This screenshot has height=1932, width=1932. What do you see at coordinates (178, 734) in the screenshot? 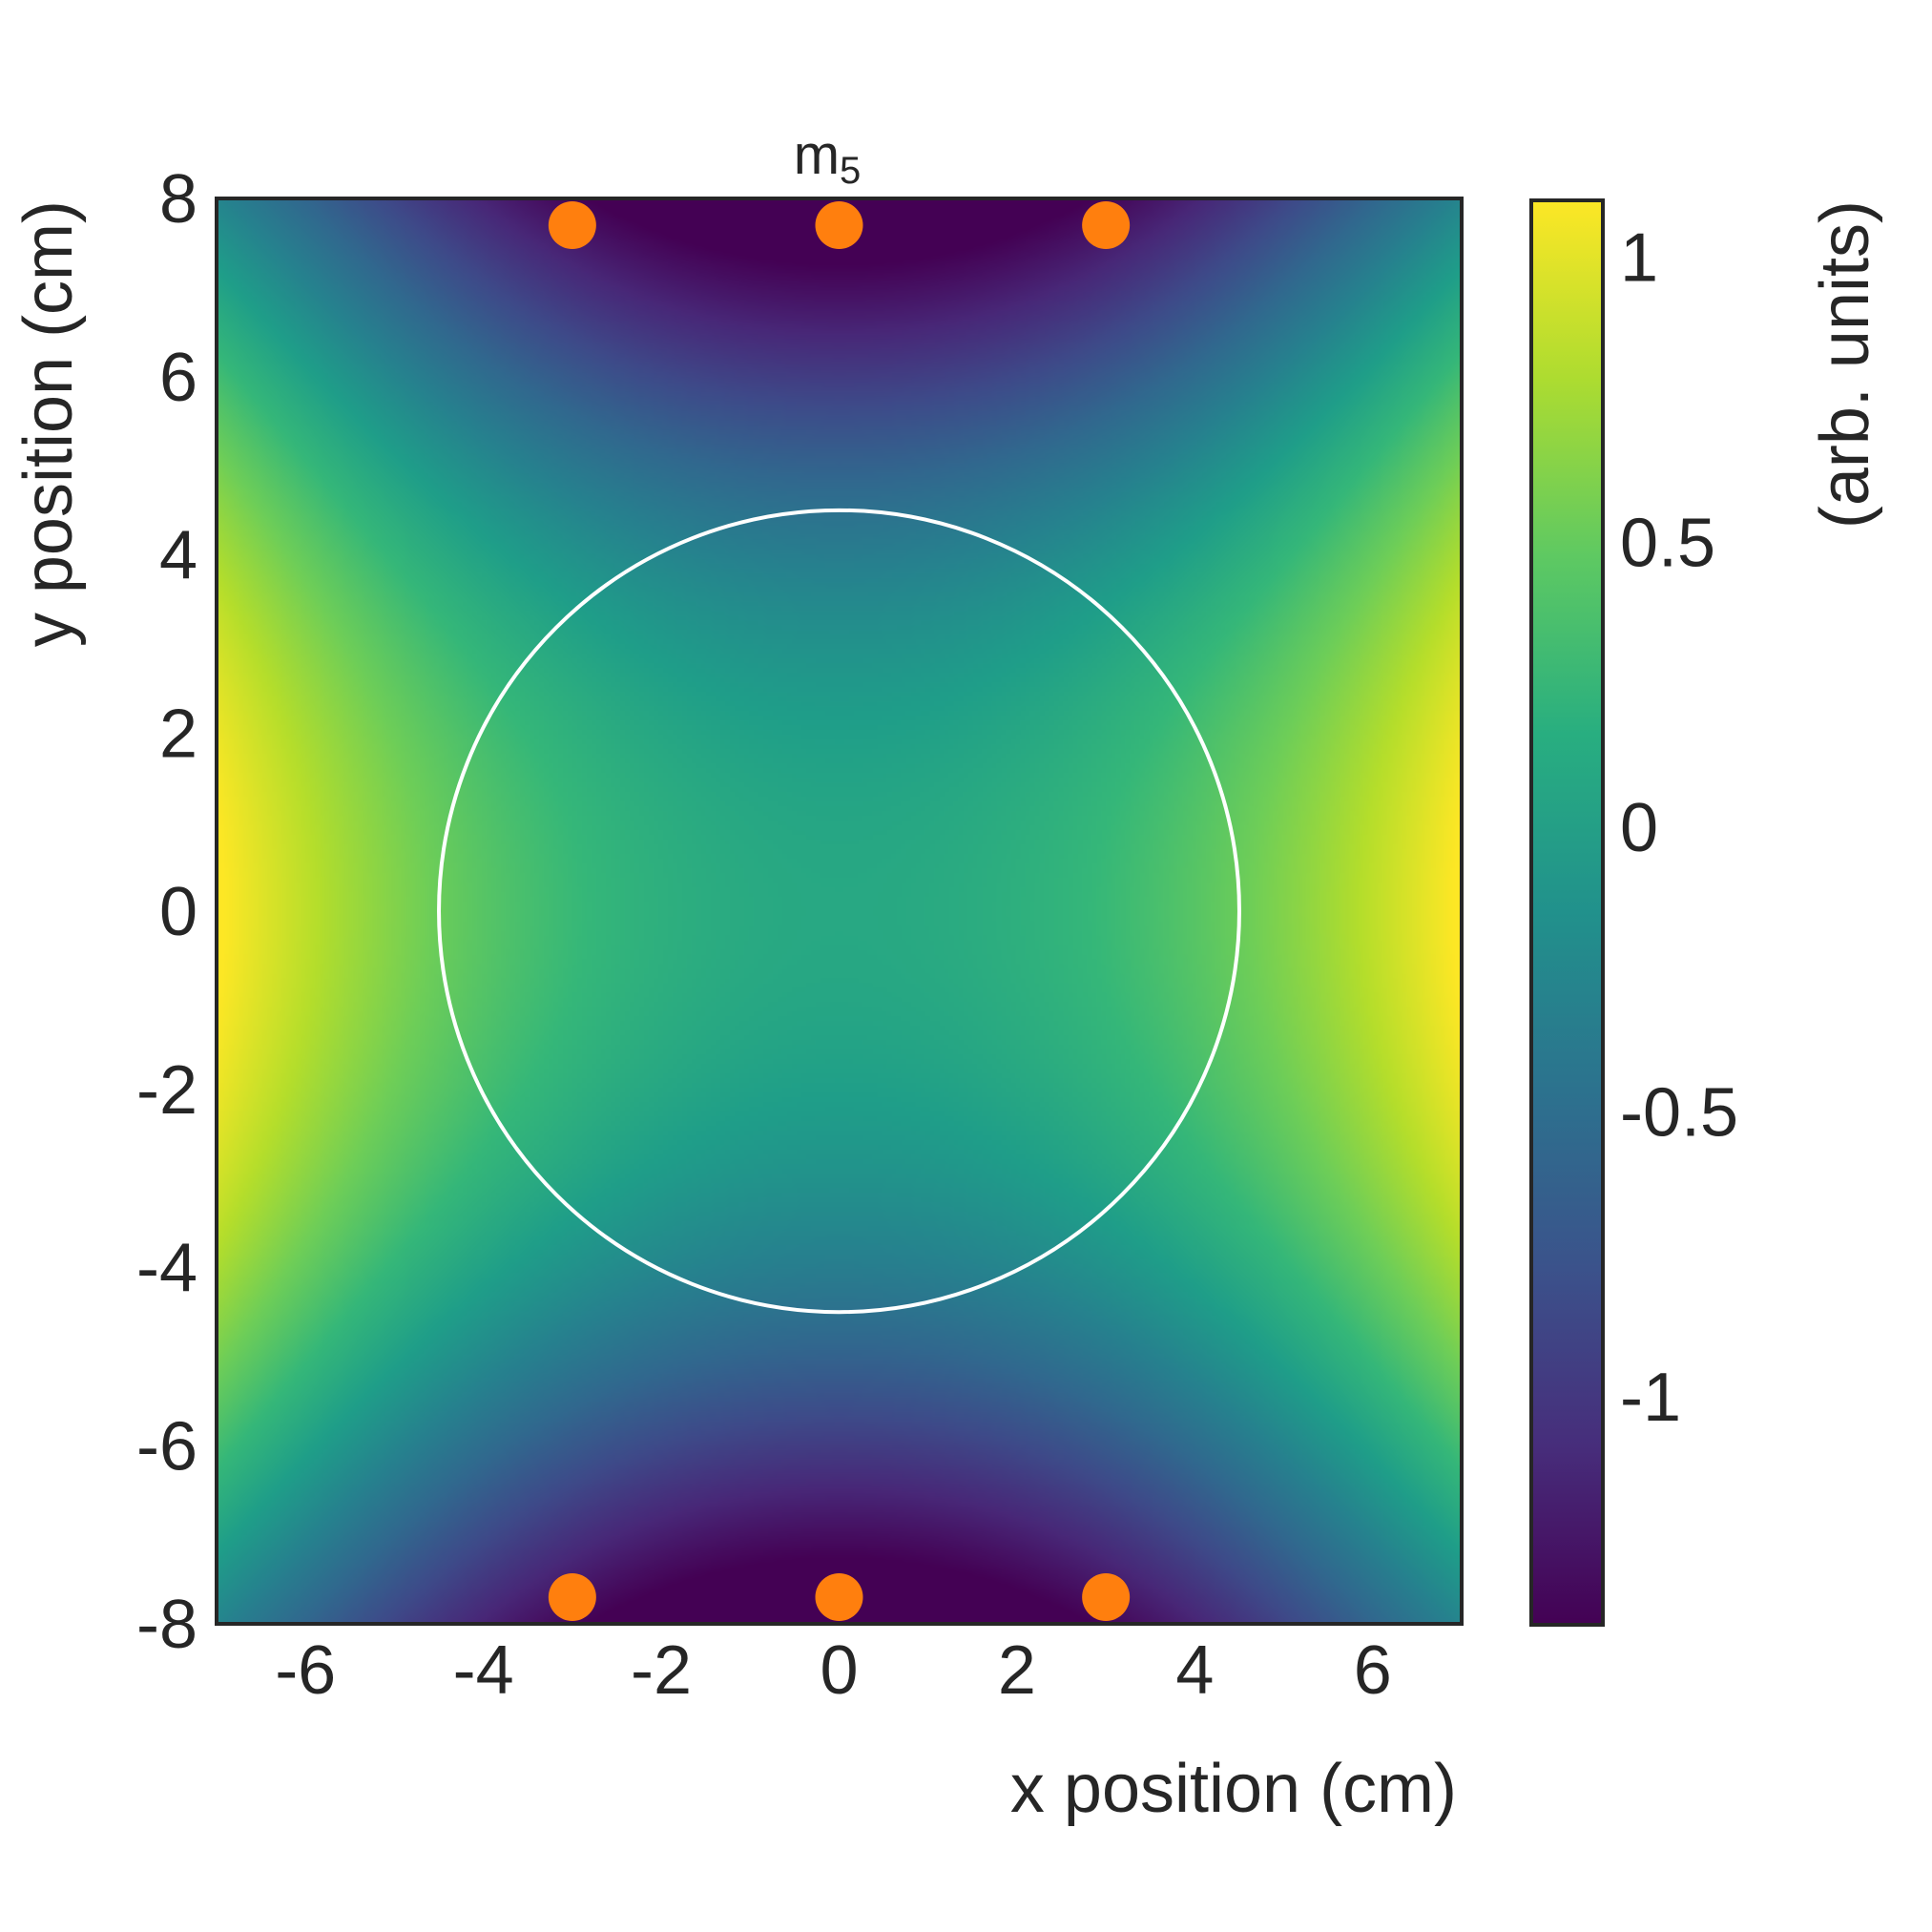
I see `y-tick-label: 2` at bounding box center [178, 734].